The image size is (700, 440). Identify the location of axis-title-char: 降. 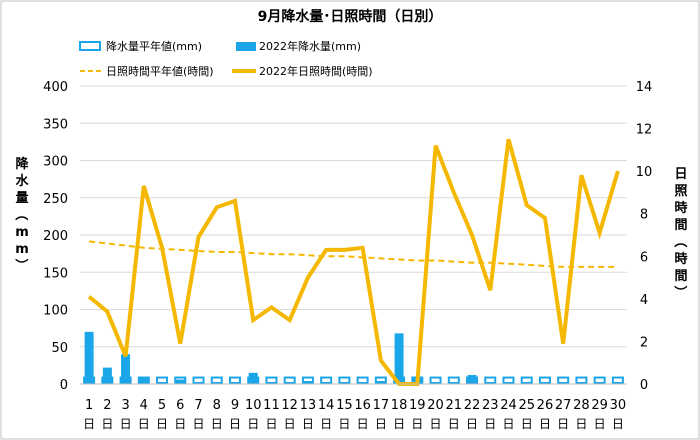
(22, 164).